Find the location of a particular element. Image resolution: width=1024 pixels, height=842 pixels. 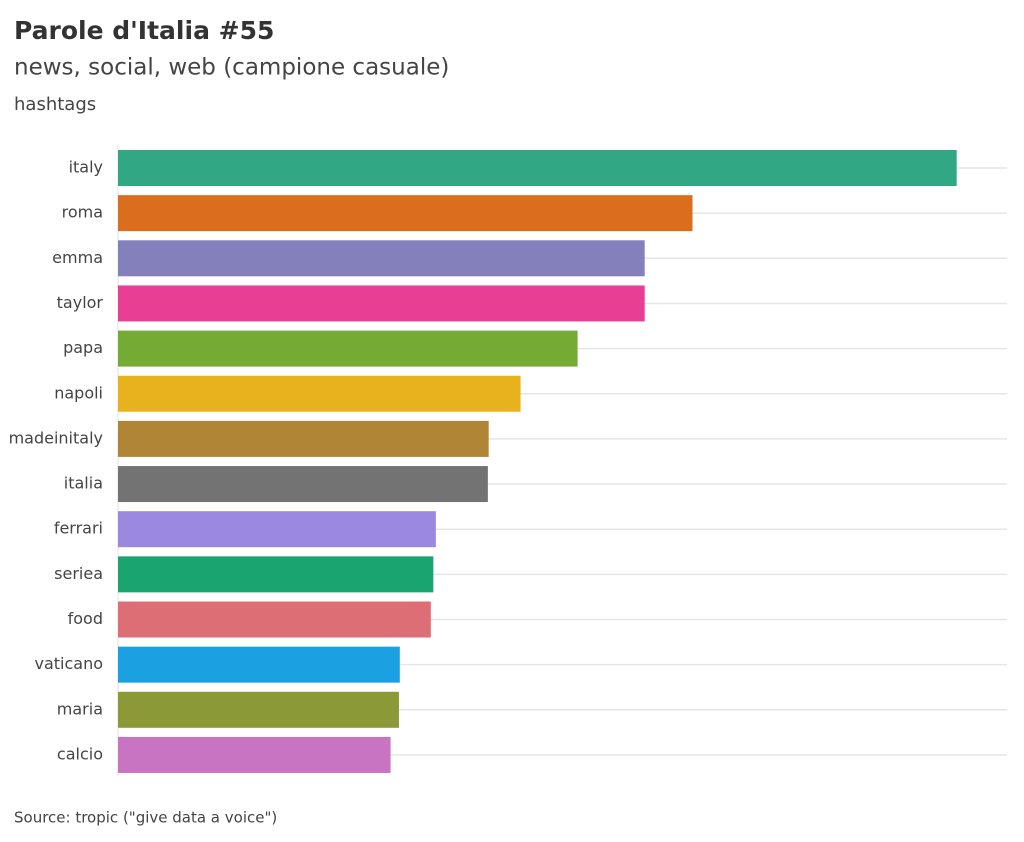

y-tick-label: roma is located at coordinates (82, 212).